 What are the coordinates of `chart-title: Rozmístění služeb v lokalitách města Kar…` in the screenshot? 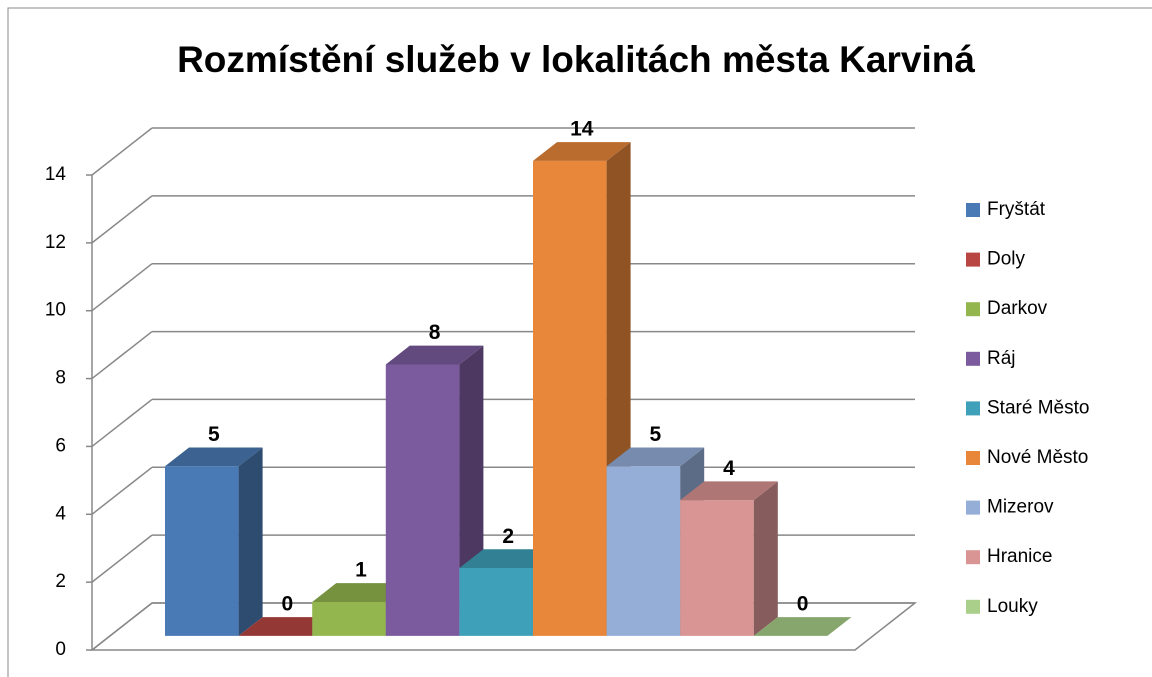 It's located at (576, 59).